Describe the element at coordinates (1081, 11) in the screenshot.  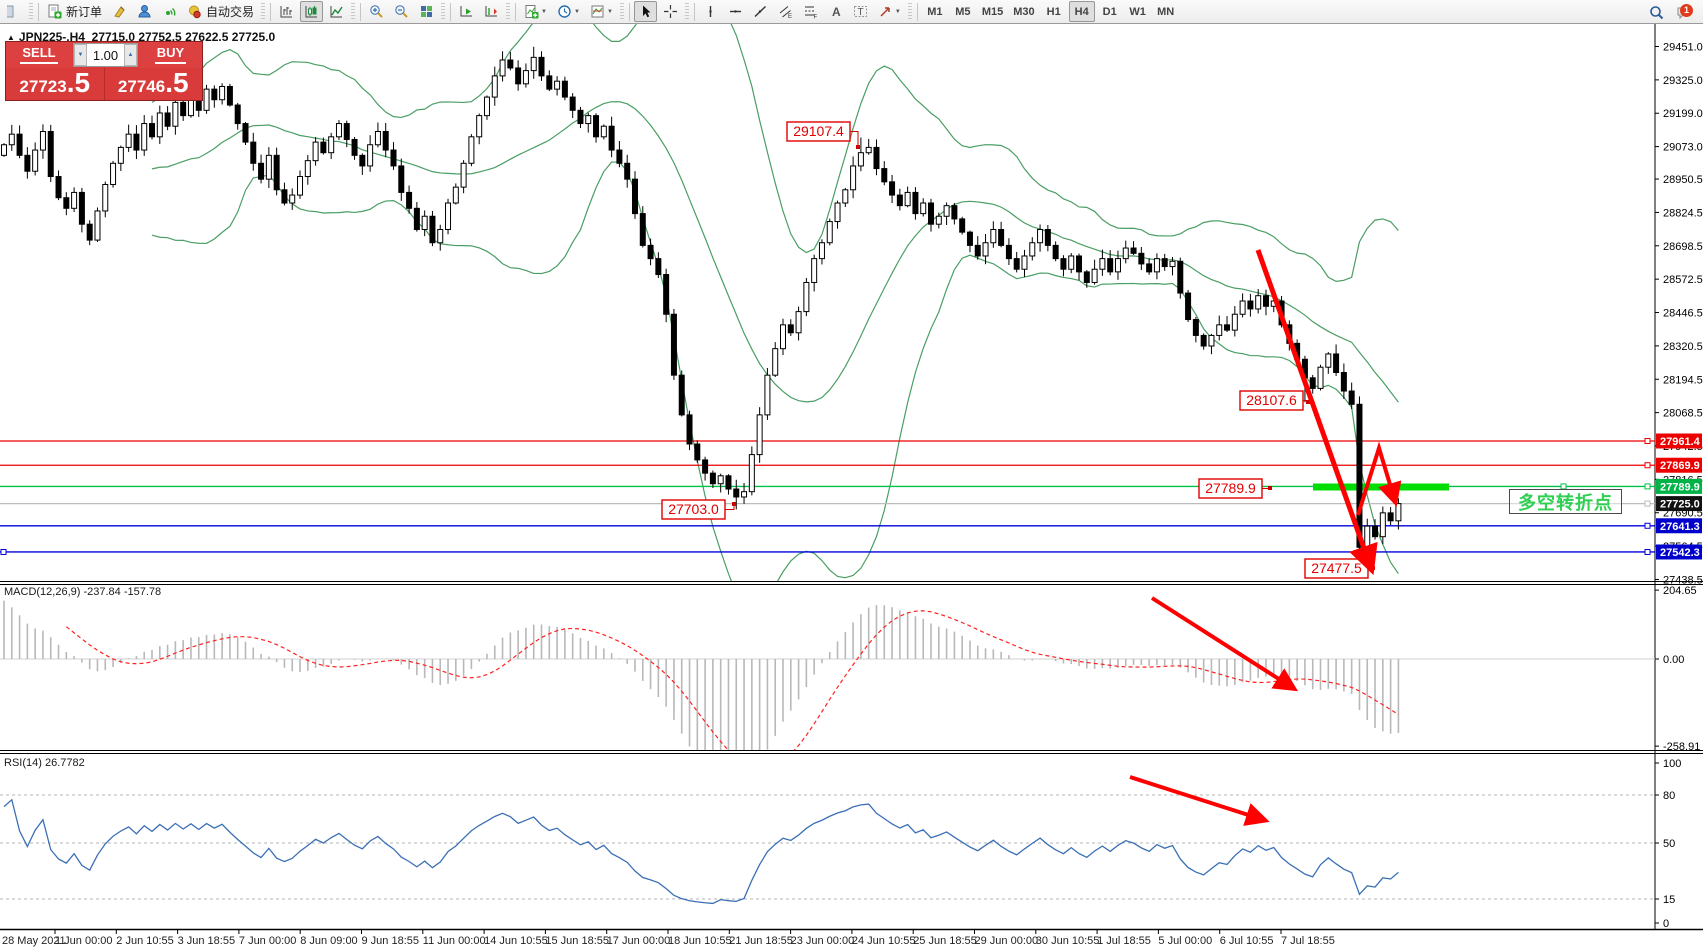
I see `timeframe-h4: H4` at that location.